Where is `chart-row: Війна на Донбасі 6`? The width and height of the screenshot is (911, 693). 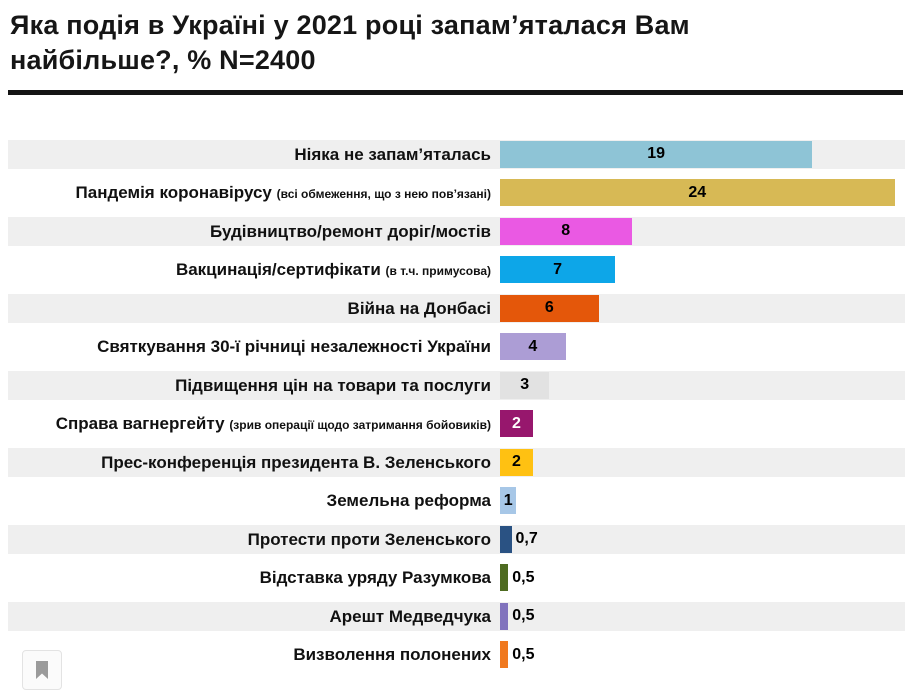
chart-row: Війна на Донбасі 6 is located at coordinates (455, 308).